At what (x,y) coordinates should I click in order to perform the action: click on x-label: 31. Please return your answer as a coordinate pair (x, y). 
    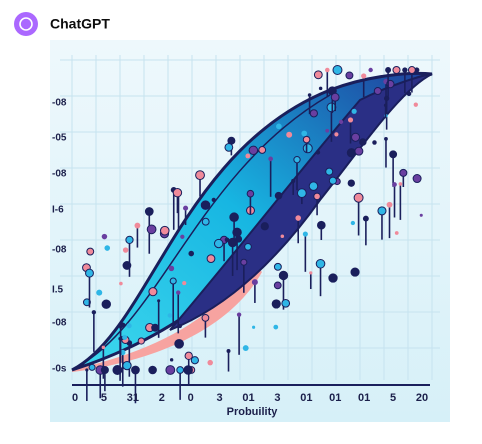
    Looking at the image, I should click on (133, 398).